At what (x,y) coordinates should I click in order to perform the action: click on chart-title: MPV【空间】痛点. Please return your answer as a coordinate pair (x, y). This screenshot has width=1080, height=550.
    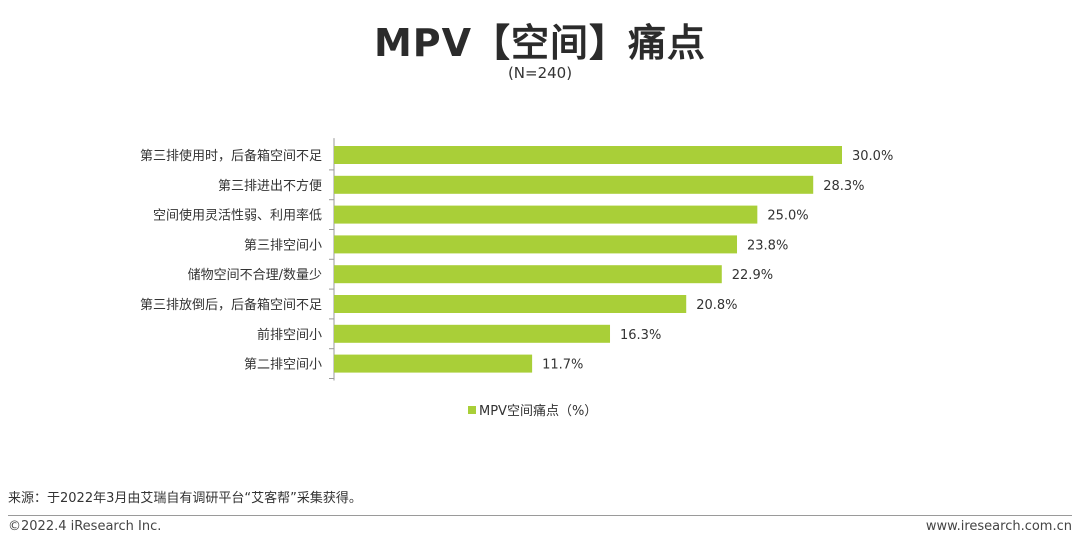
    Looking at the image, I should click on (540, 43).